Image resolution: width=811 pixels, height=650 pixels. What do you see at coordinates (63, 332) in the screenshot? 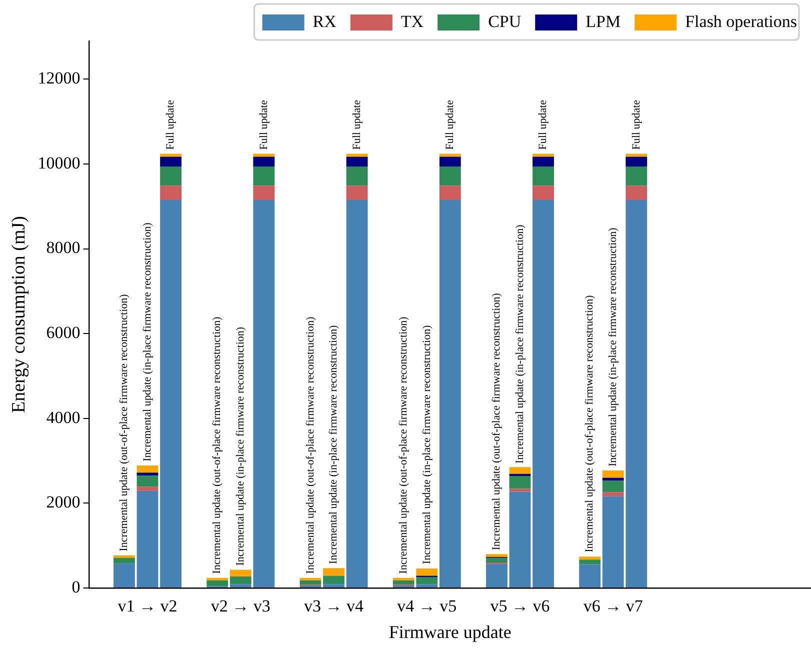
I see `y-tick-label: 6000` at bounding box center [63, 332].